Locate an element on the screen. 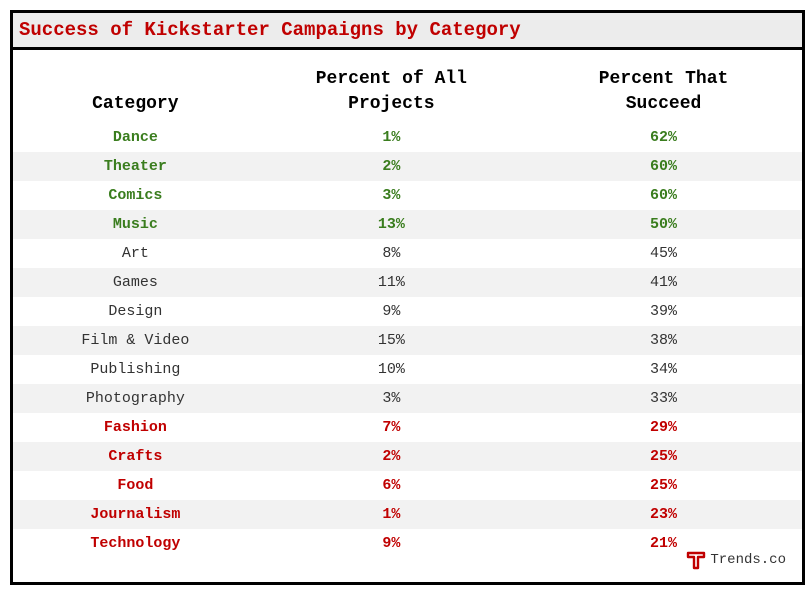  share-cell: 10% is located at coordinates (391, 369).